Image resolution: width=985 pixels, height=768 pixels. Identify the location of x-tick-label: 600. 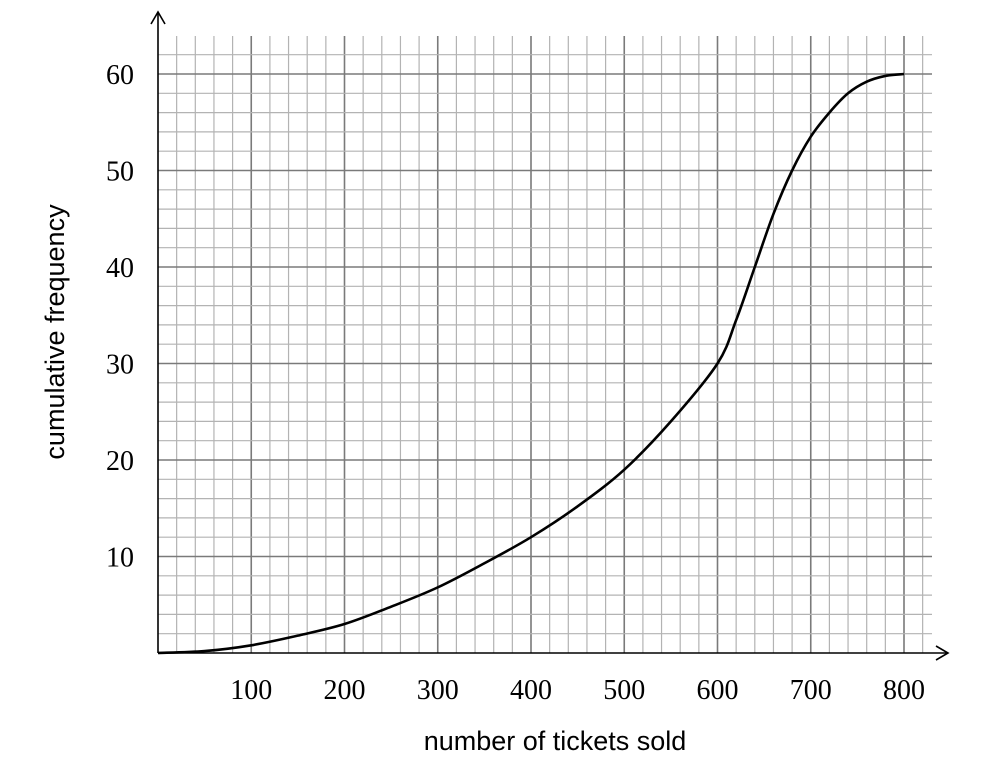
(718, 690).